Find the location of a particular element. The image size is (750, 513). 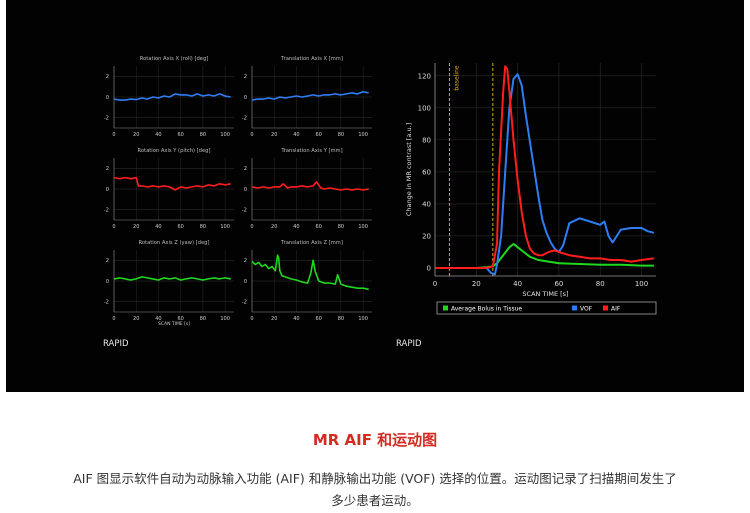

series-line-vof is located at coordinates (545, 174).